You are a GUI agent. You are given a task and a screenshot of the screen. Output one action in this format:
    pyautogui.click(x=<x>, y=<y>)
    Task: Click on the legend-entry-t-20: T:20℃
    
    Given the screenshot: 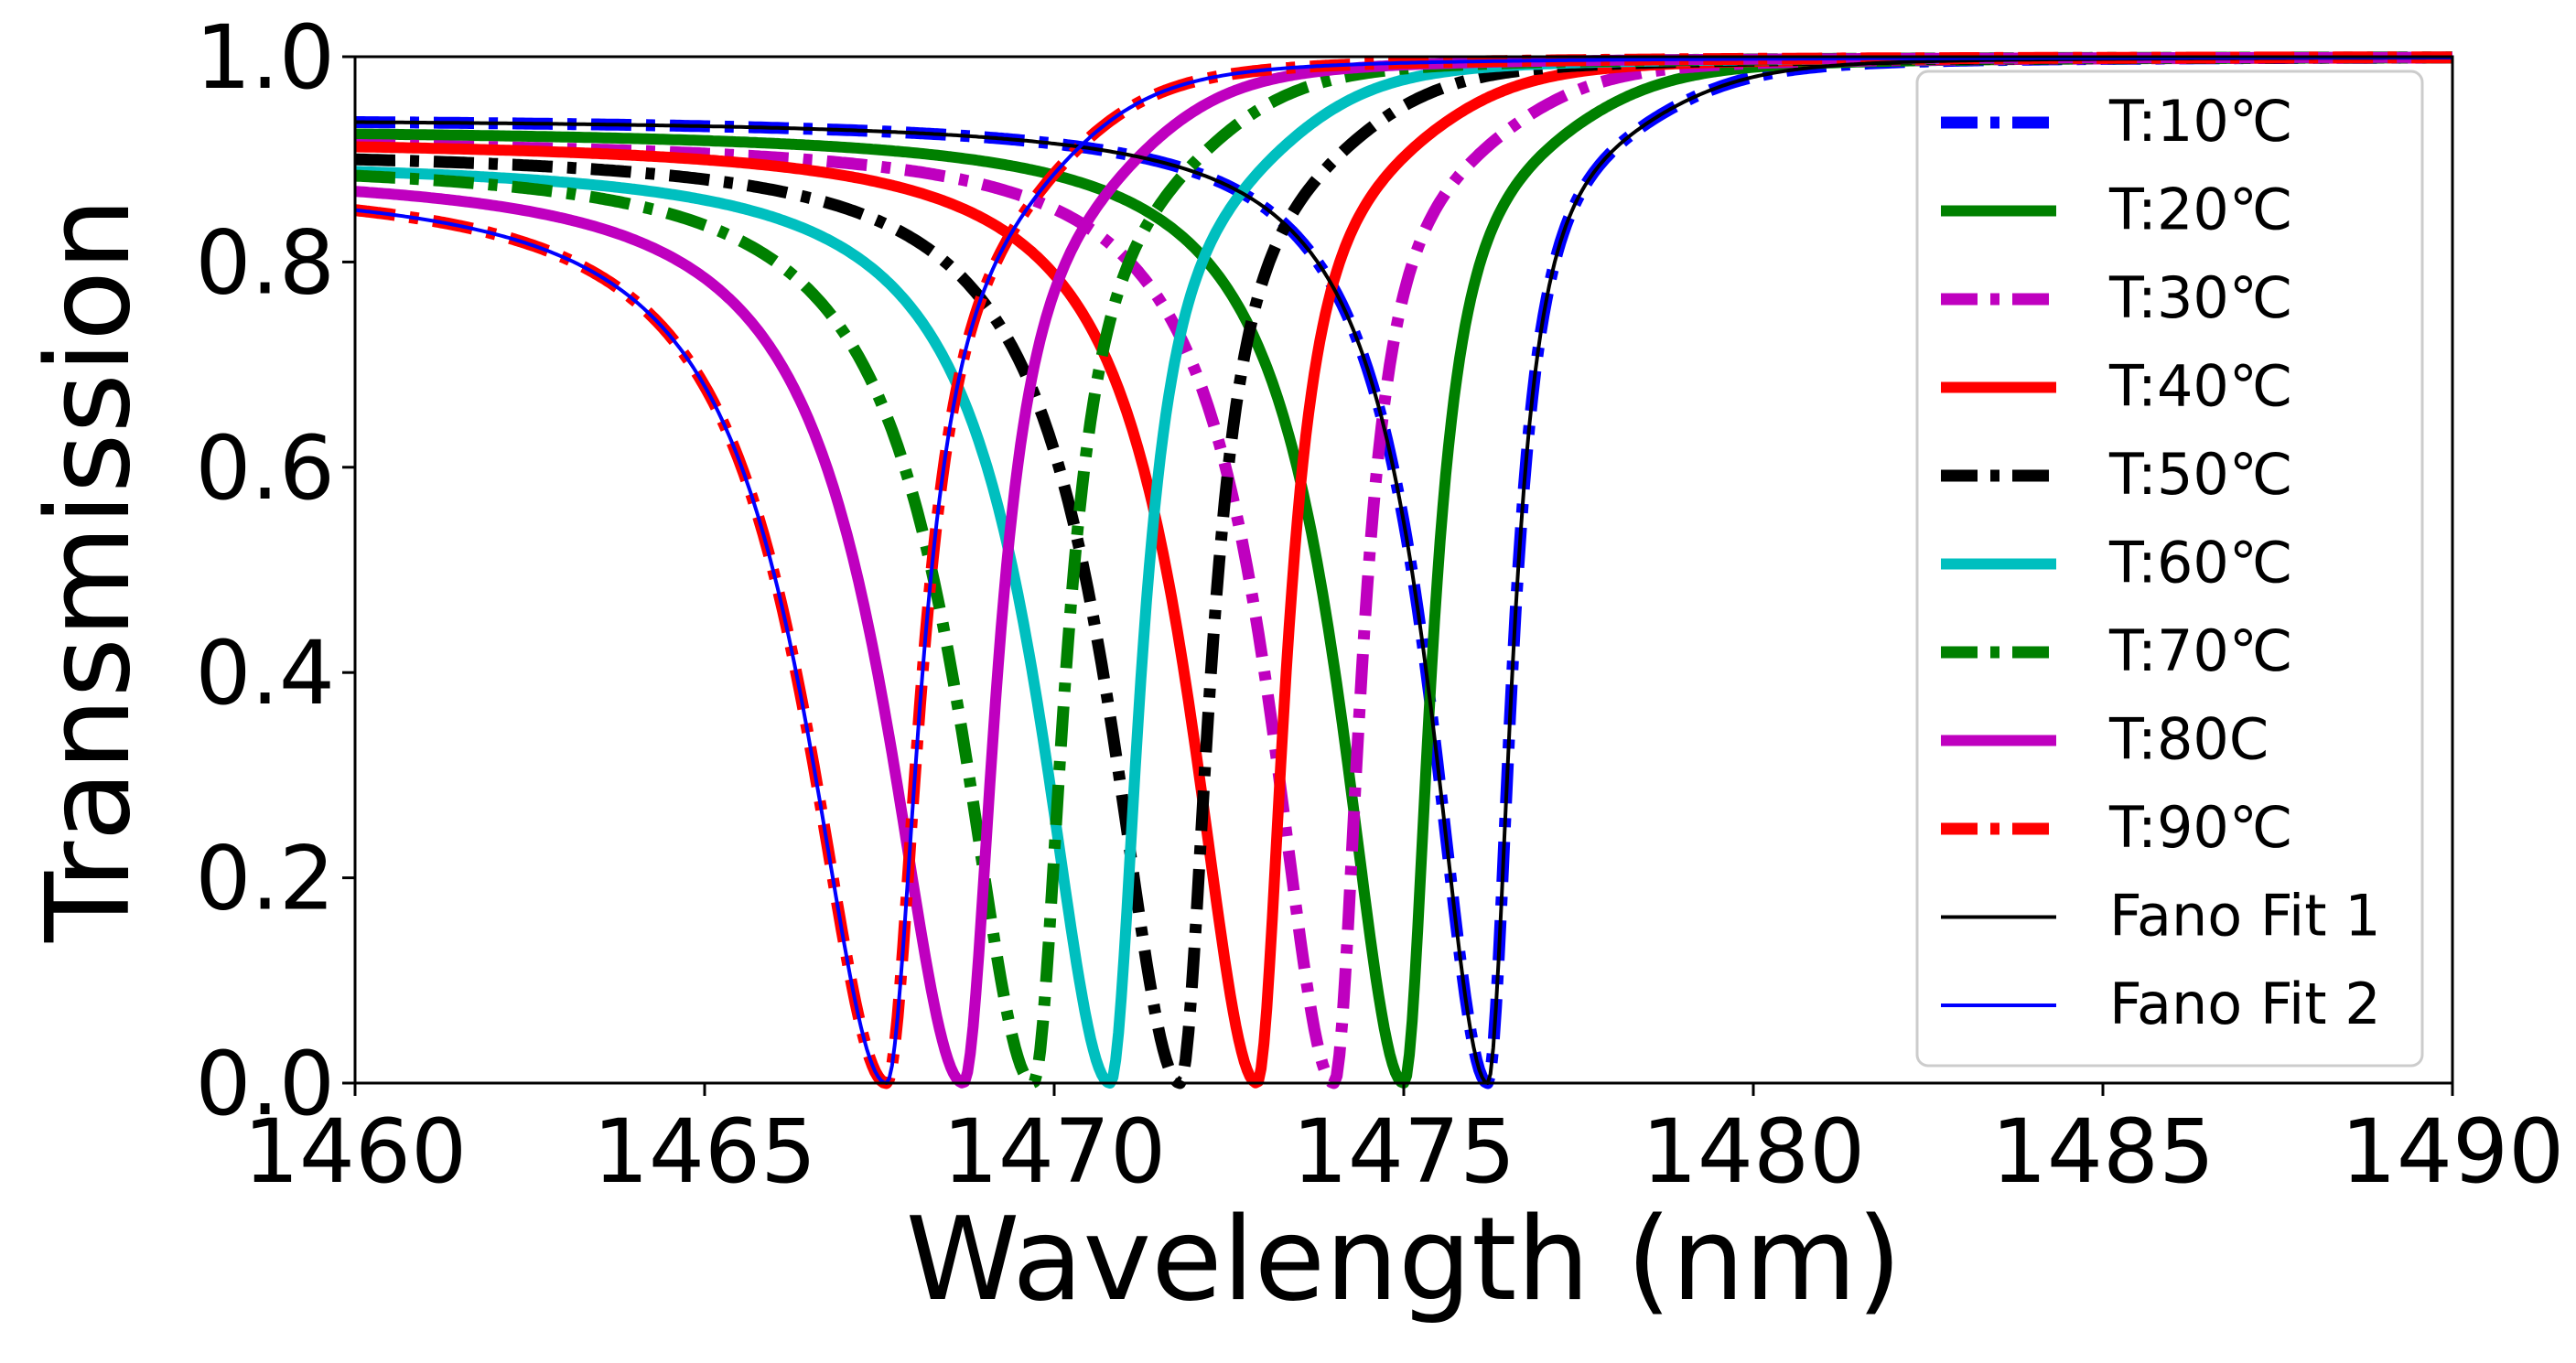 What is the action you would take?
    pyautogui.click(x=2116, y=210)
    